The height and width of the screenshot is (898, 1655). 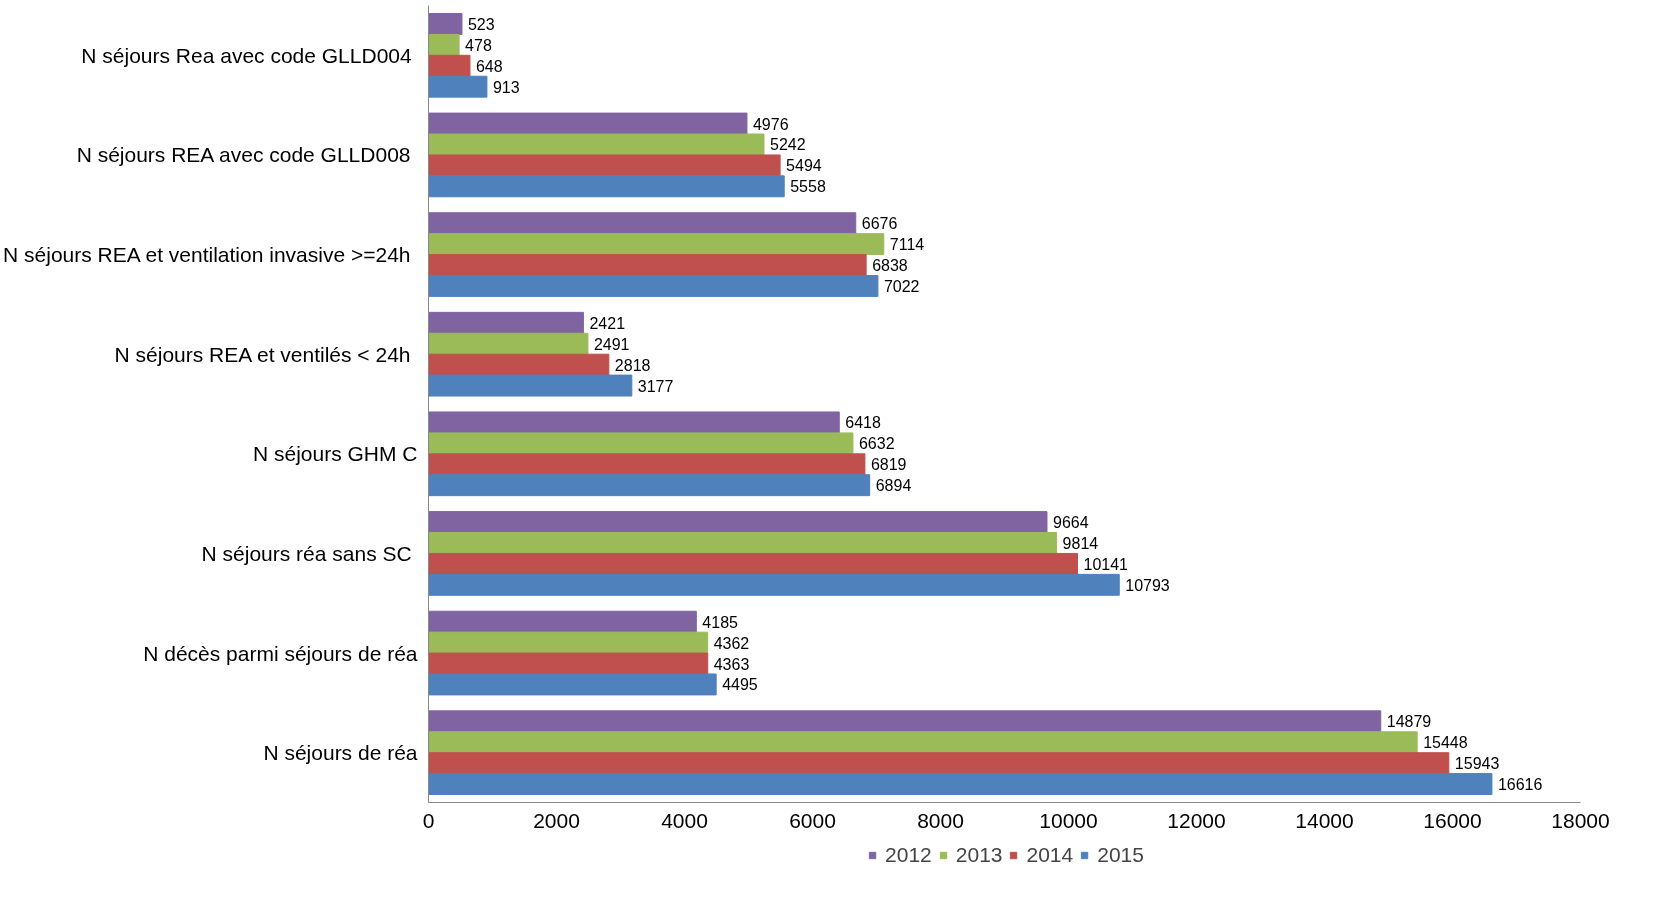 I want to click on data-label: 6676, so click(x=879, y=224).